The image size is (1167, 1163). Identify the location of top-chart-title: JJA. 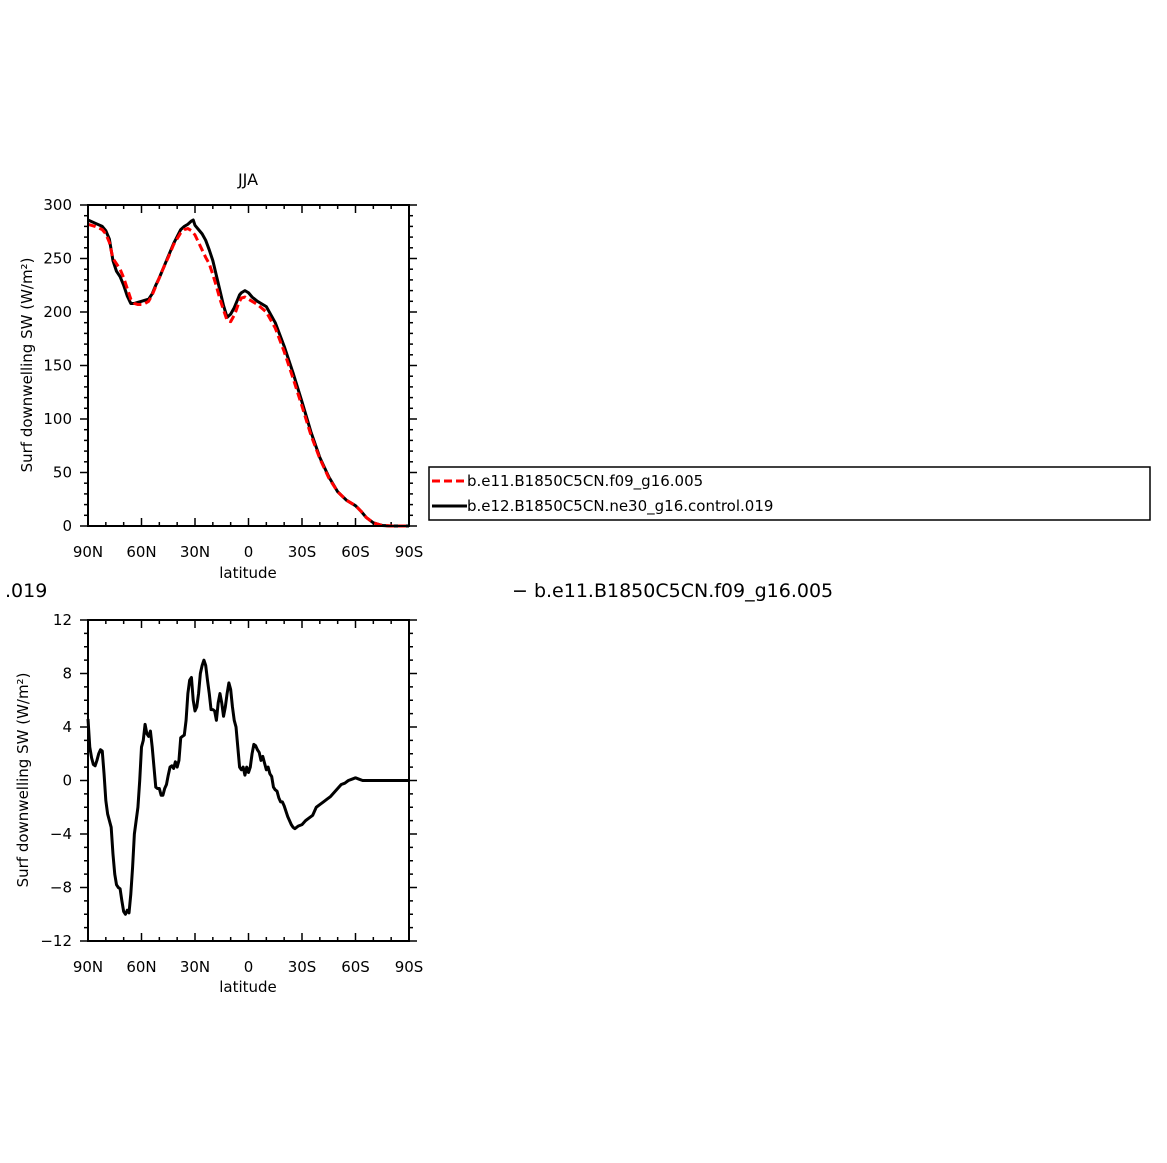
(247, 179).